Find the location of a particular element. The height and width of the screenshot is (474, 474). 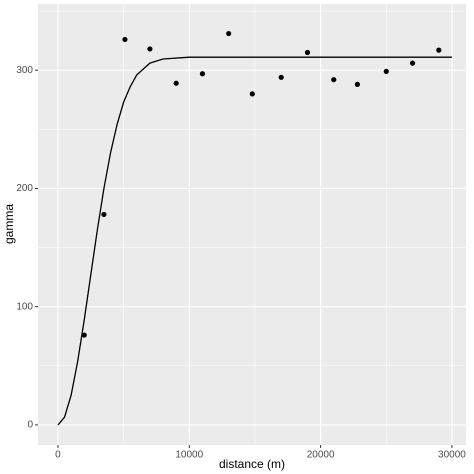

x-tick-label: 10000 is located at coordinates (189, 455).